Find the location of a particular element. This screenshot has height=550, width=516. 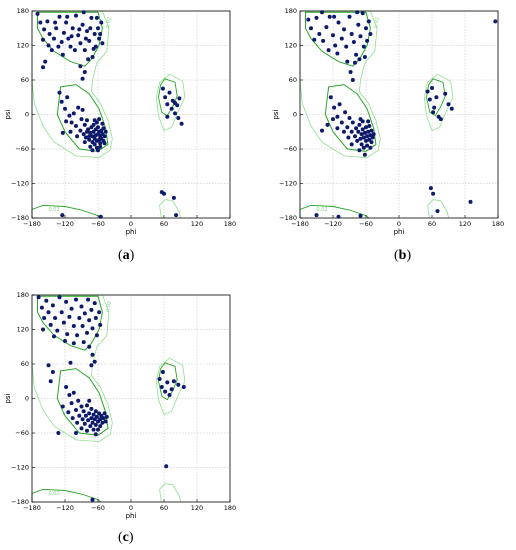

x-tick-label: −120 is located at coordinates (65, 224).